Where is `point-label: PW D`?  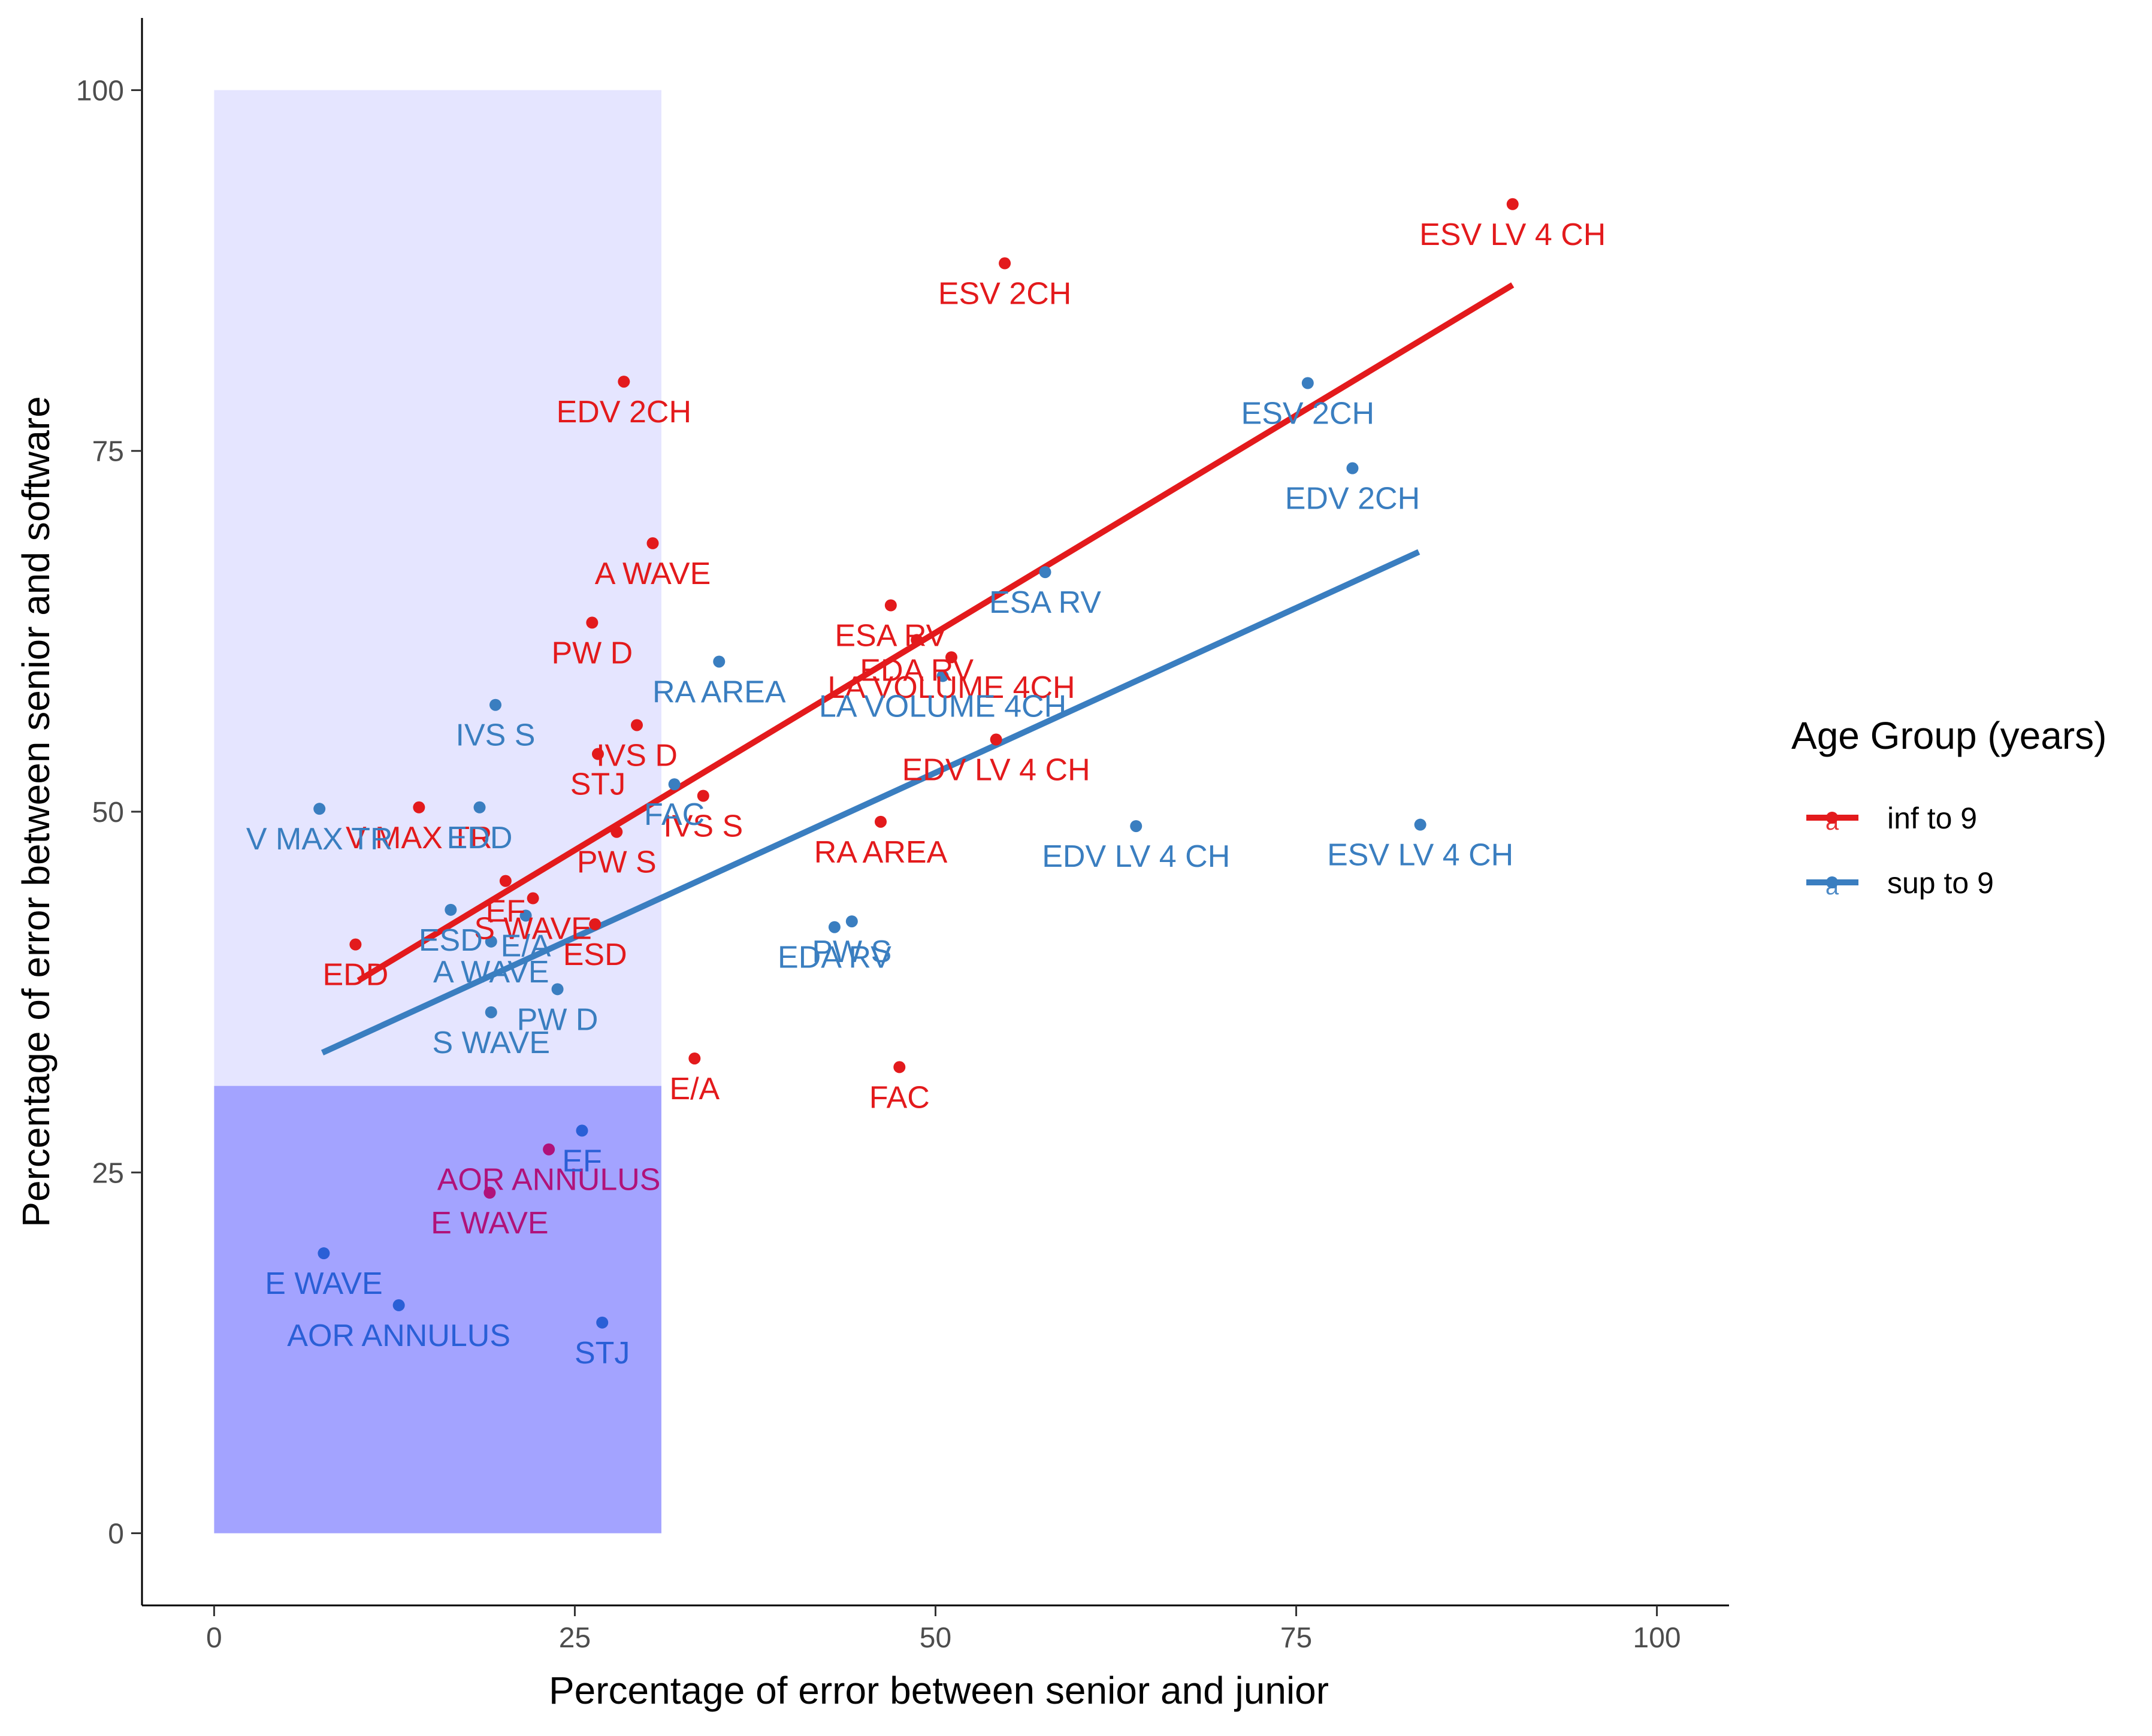 point-label: PW D is located at coordinates (558, 1019).